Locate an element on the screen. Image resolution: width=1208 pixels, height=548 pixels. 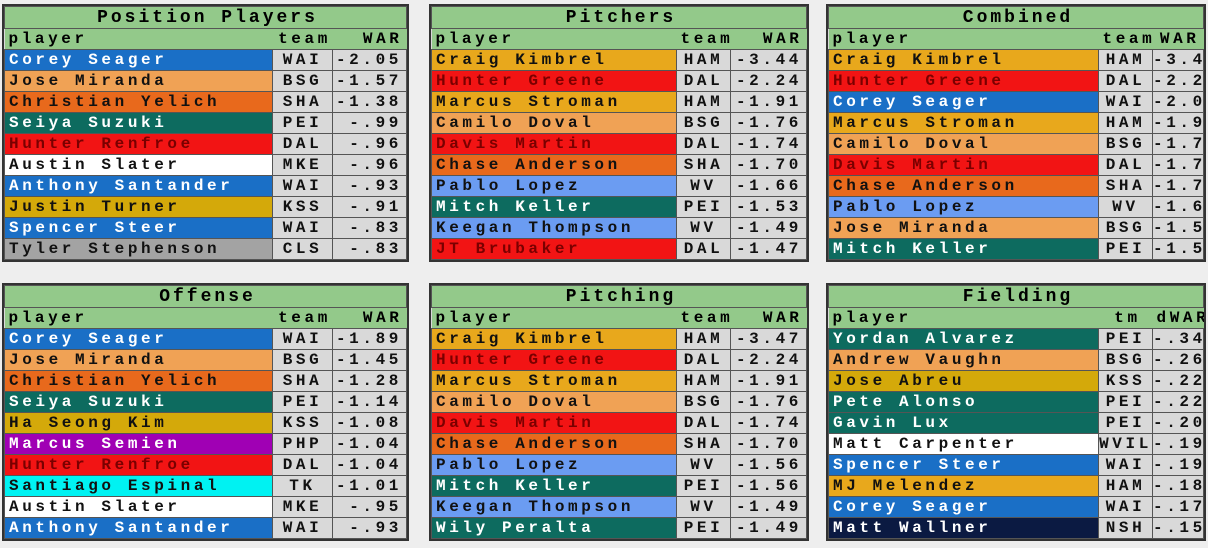
column-header: dWAR is located at coordinates (1178, 318).